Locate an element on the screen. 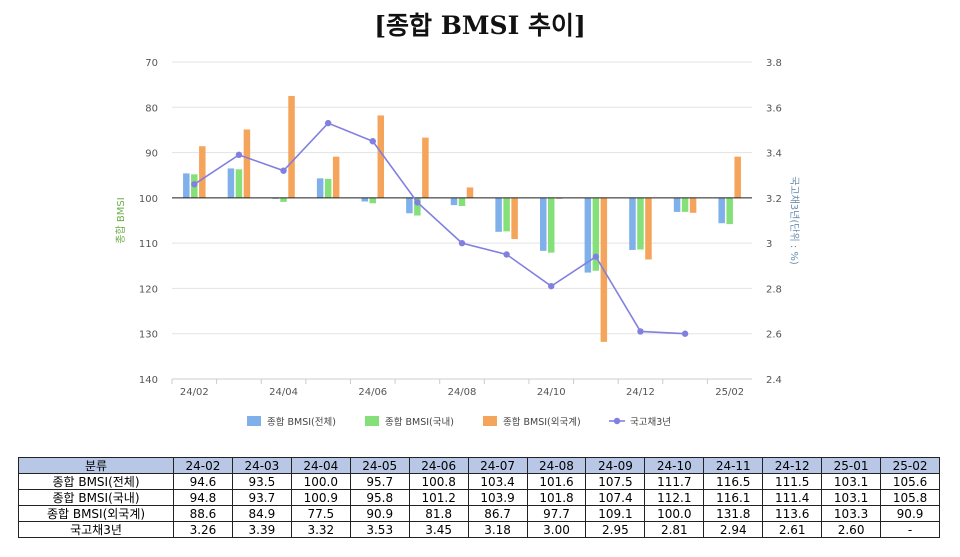 The width and height of the screenshot is (960, 557). table-cell: 111.7 is located at coordinates (674, 481).